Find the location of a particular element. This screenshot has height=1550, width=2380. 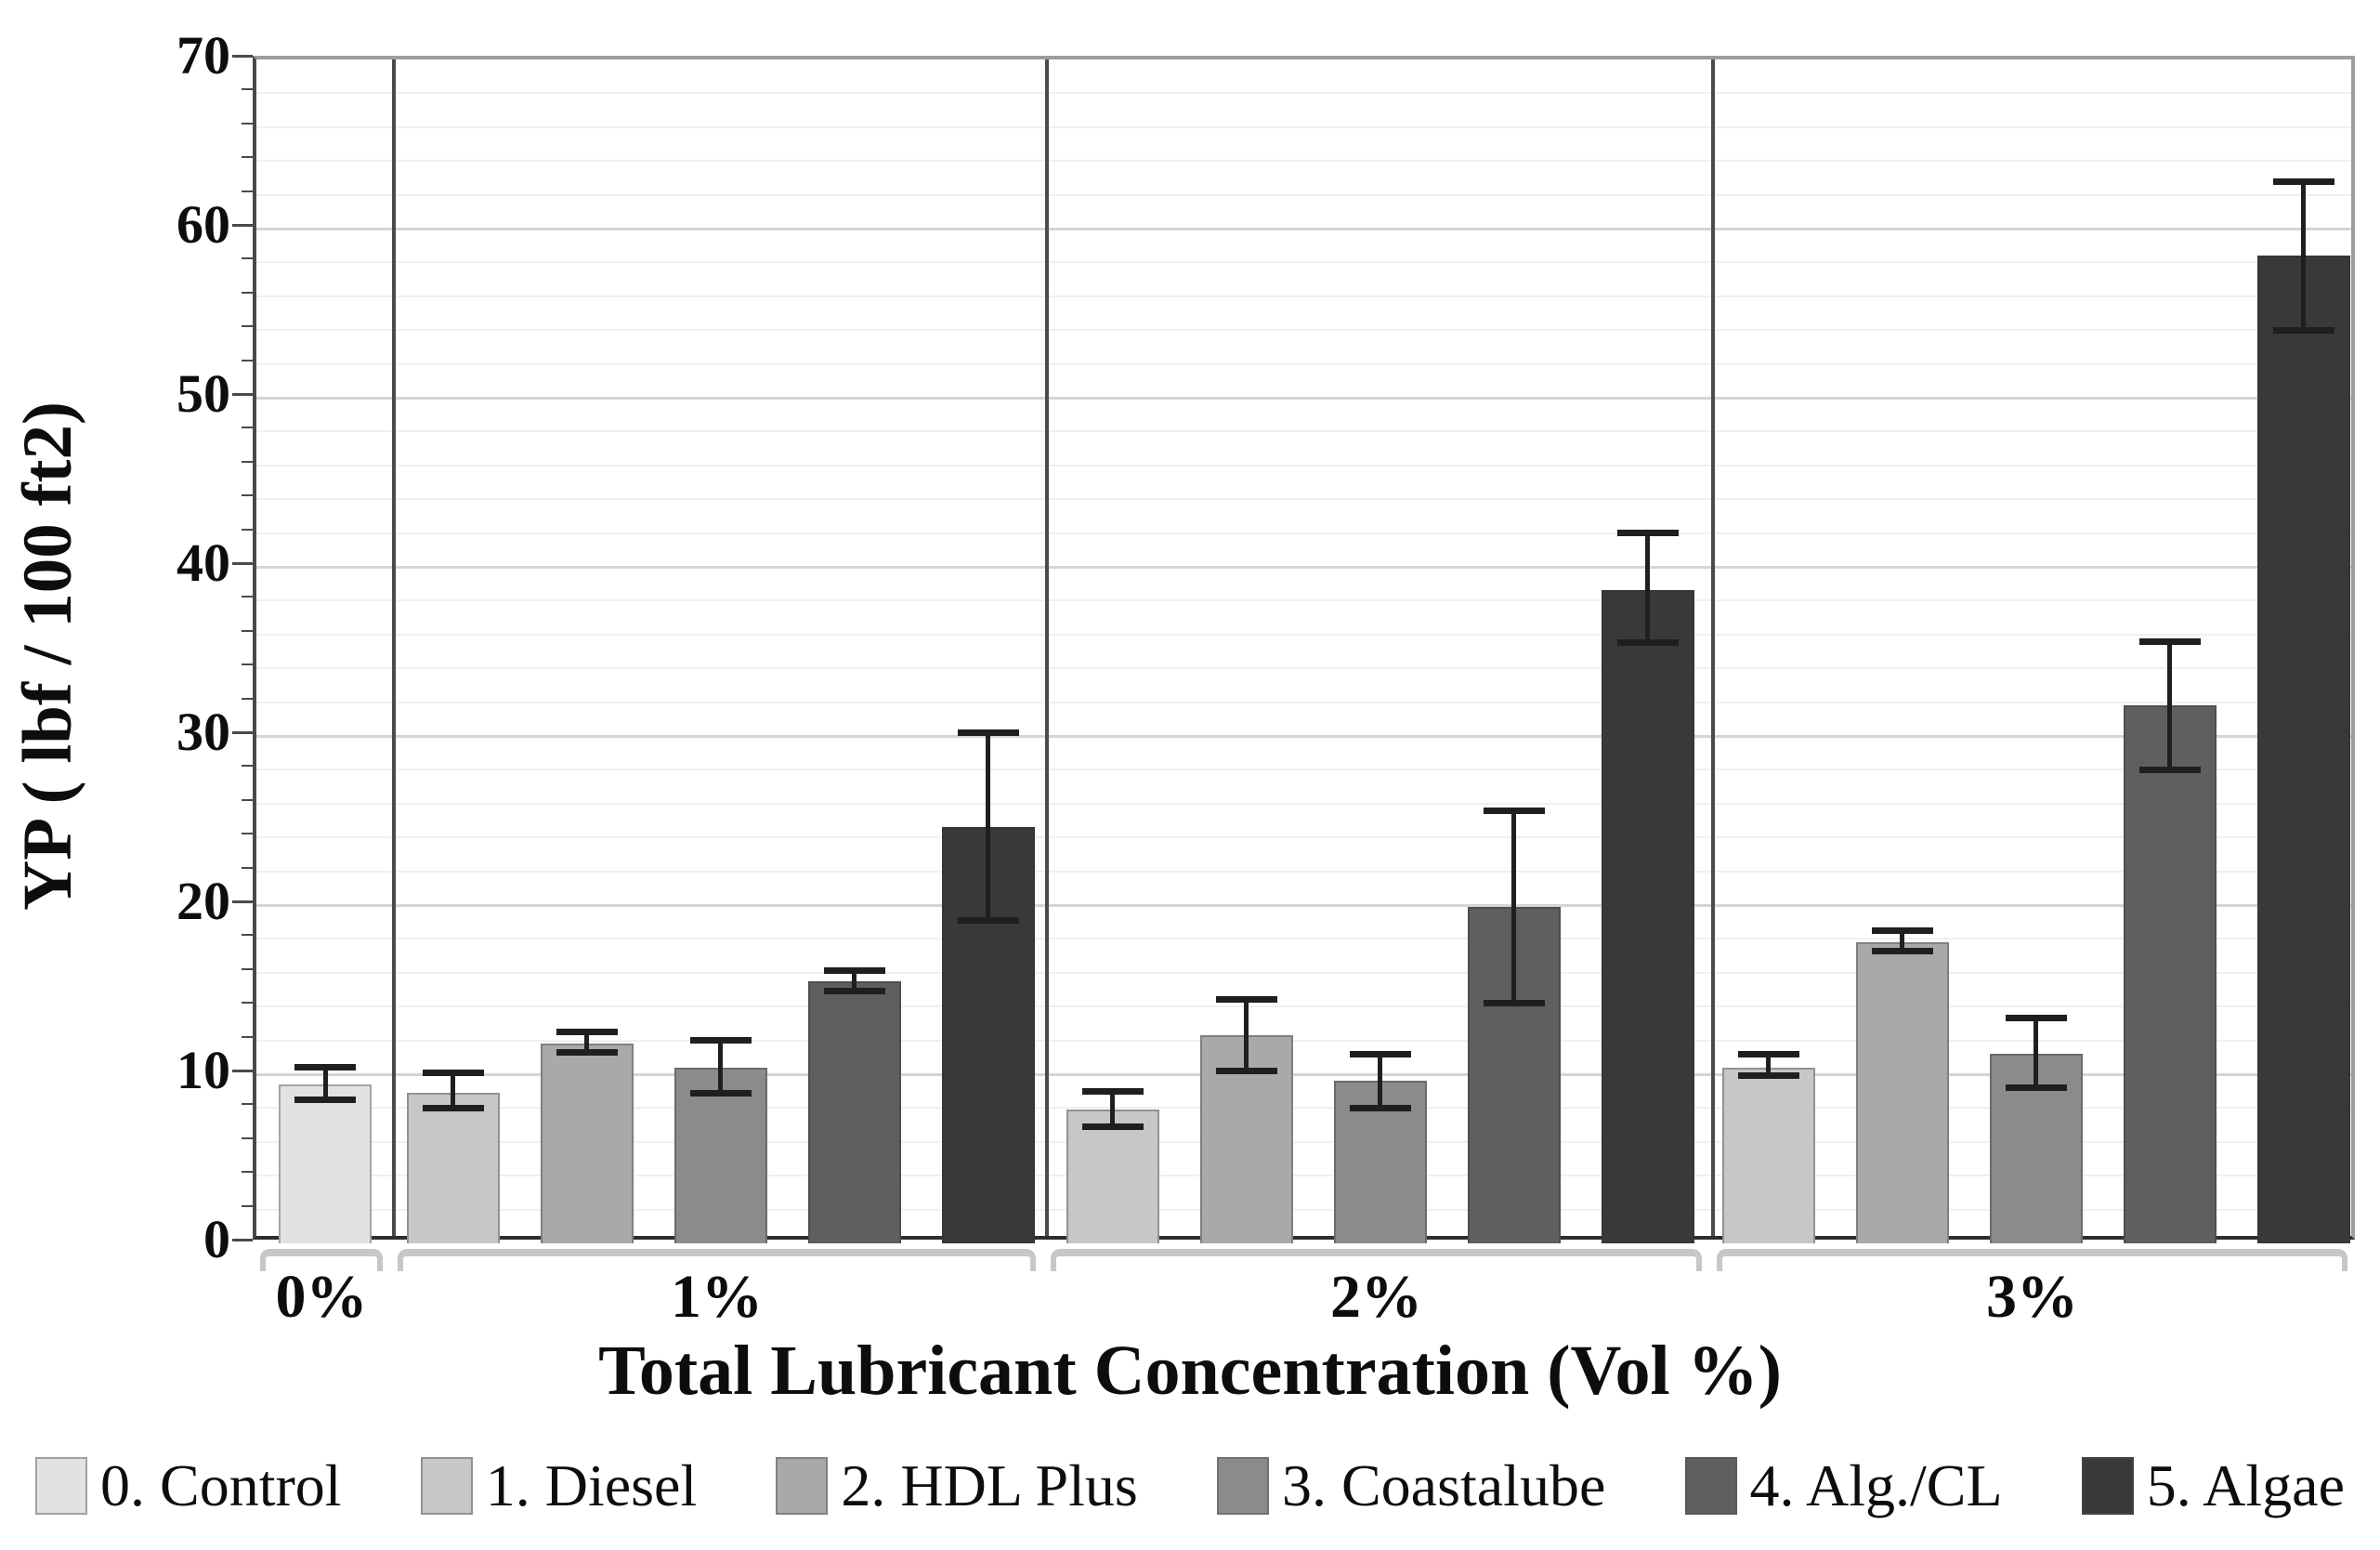

bar-2-5-algae is located at coordinates (1647, 916).